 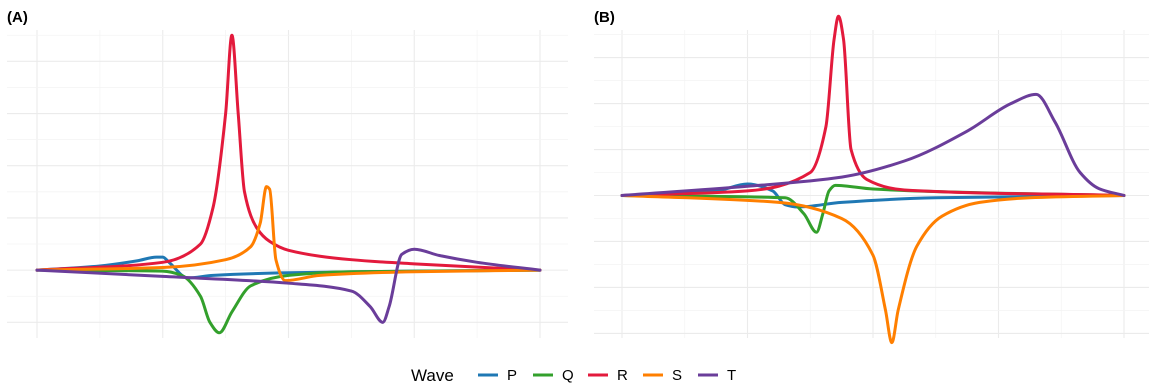 I want to click on series-line-t-panel-a, so click(x=288, y=285).